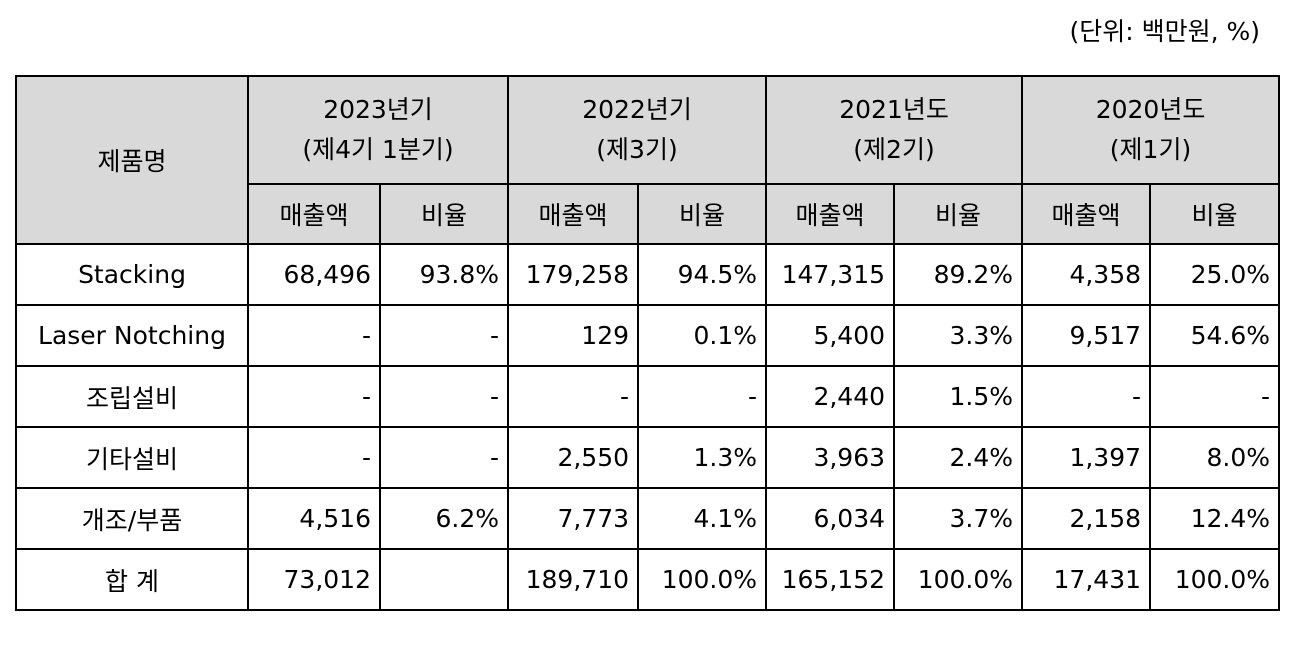  I want to click on header-row-metrics: 매출액 비율 매출액 비율 매출액 비율 매출액 비율, so click(648, 214).